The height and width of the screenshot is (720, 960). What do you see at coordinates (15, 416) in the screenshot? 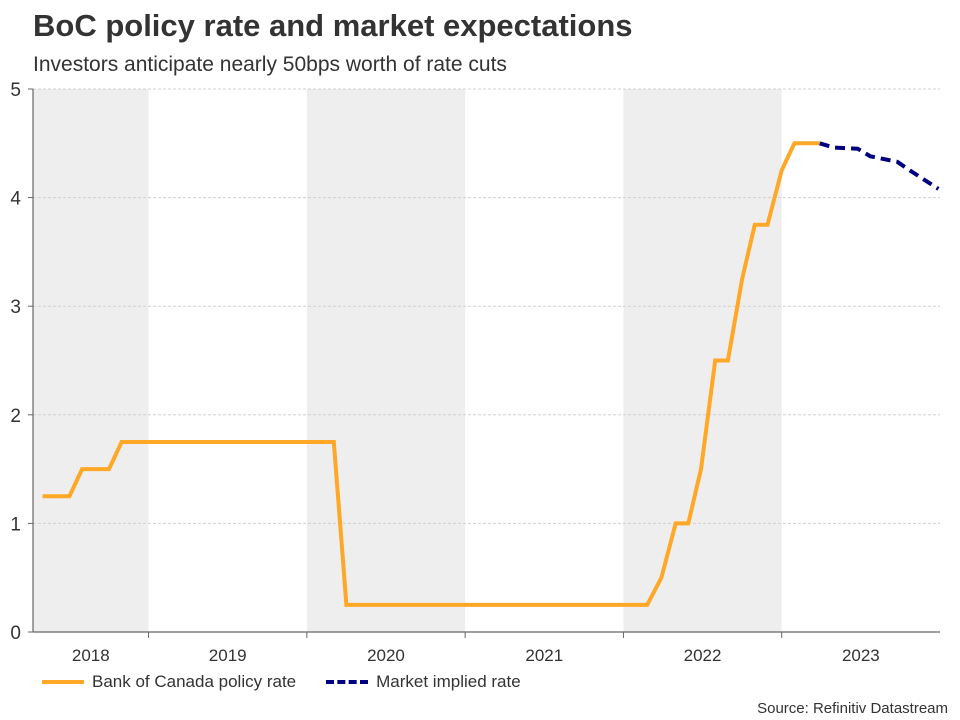
I see `y-tick-label: 2` at bounding box center [15, 416].